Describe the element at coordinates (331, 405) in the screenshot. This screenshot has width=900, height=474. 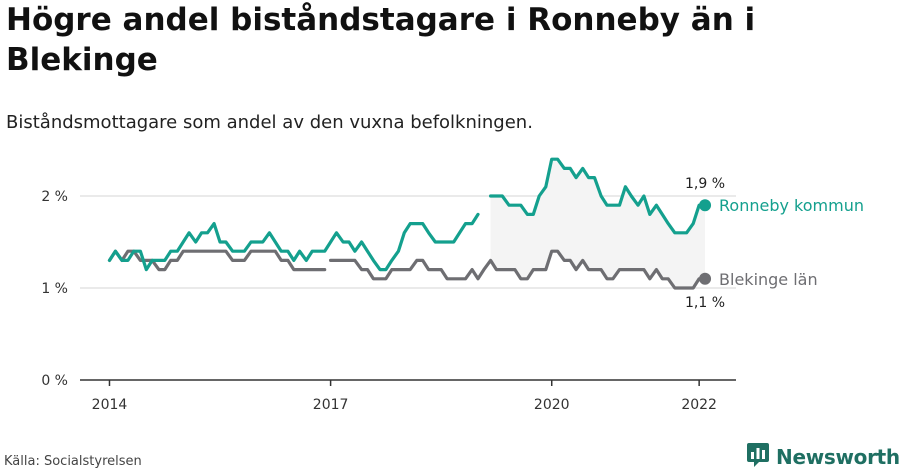
I see `x-tick-label: 2017` at that location.